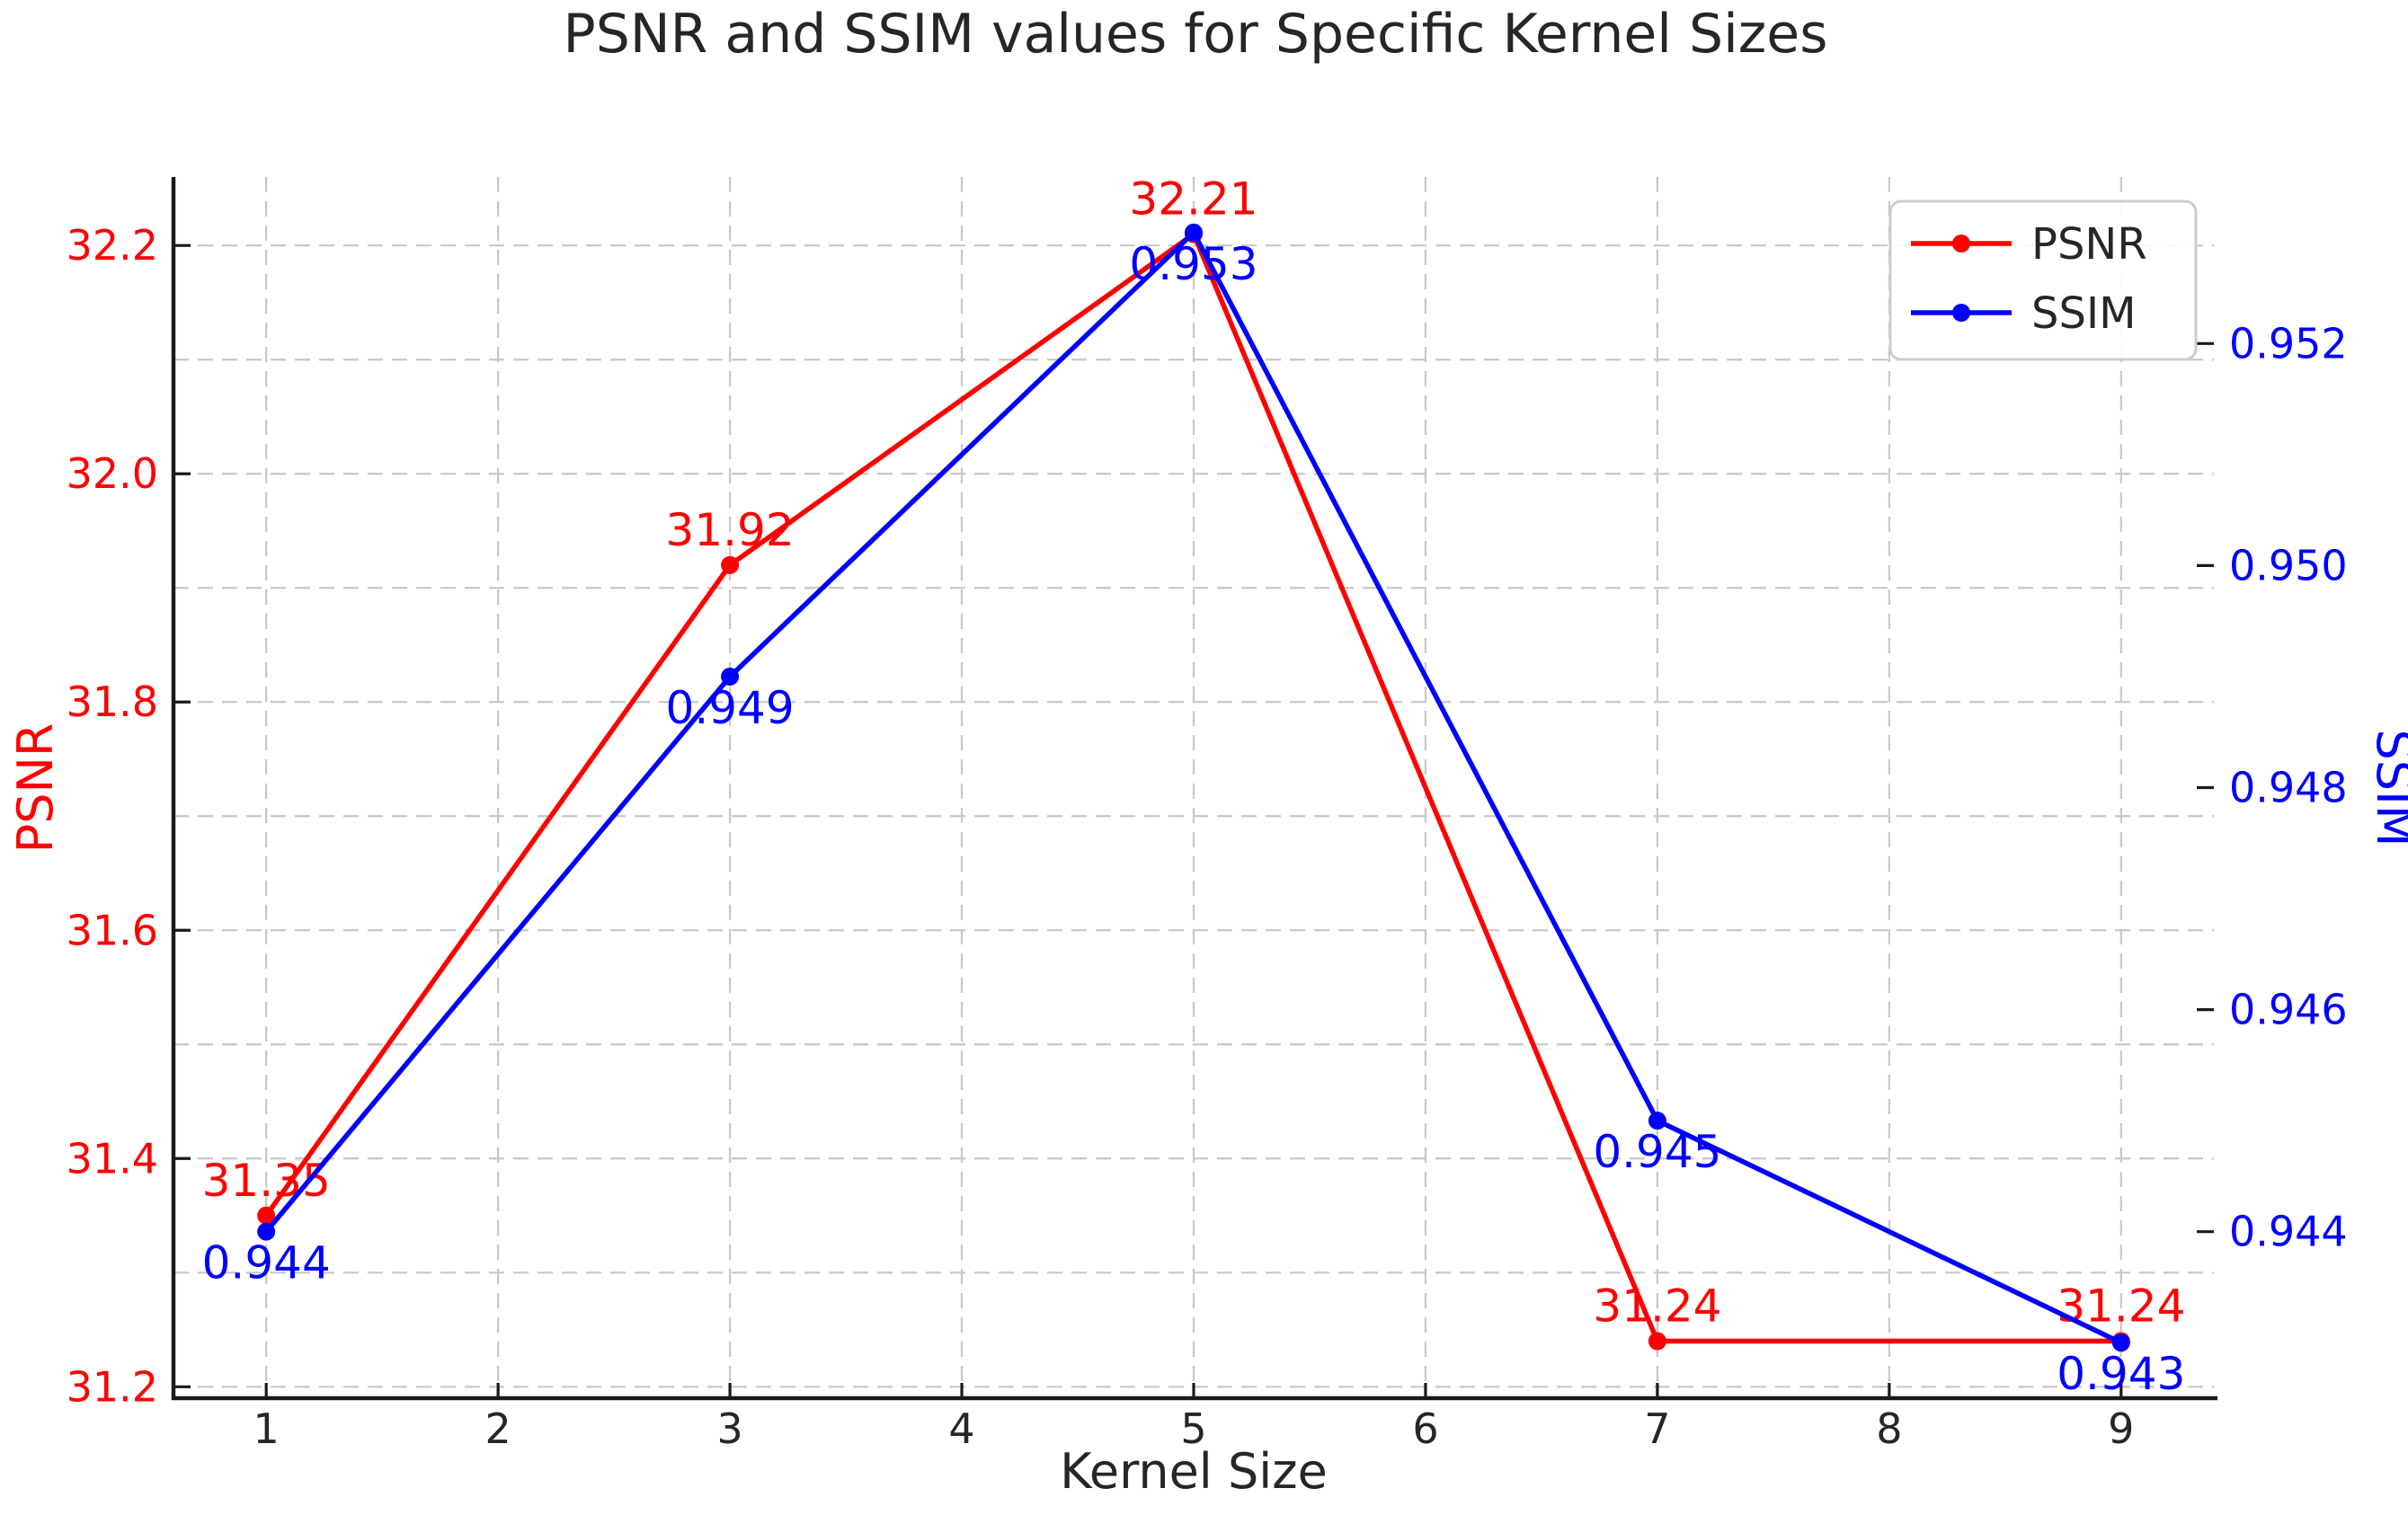  I want to click on right-tick-label: 0.952, so click(2288, 344).